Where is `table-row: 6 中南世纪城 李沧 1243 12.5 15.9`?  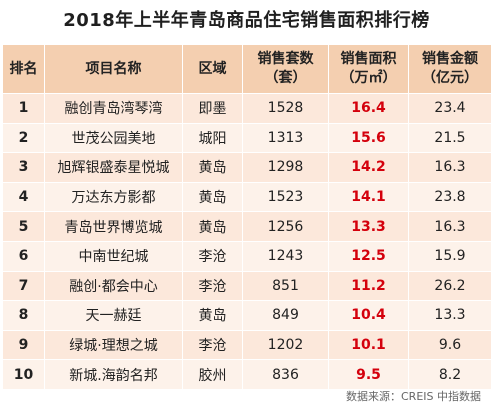
table-row: 6 中南世纪城 李沧 1243 12.5 15.9 is located at coordinates (247, 256).